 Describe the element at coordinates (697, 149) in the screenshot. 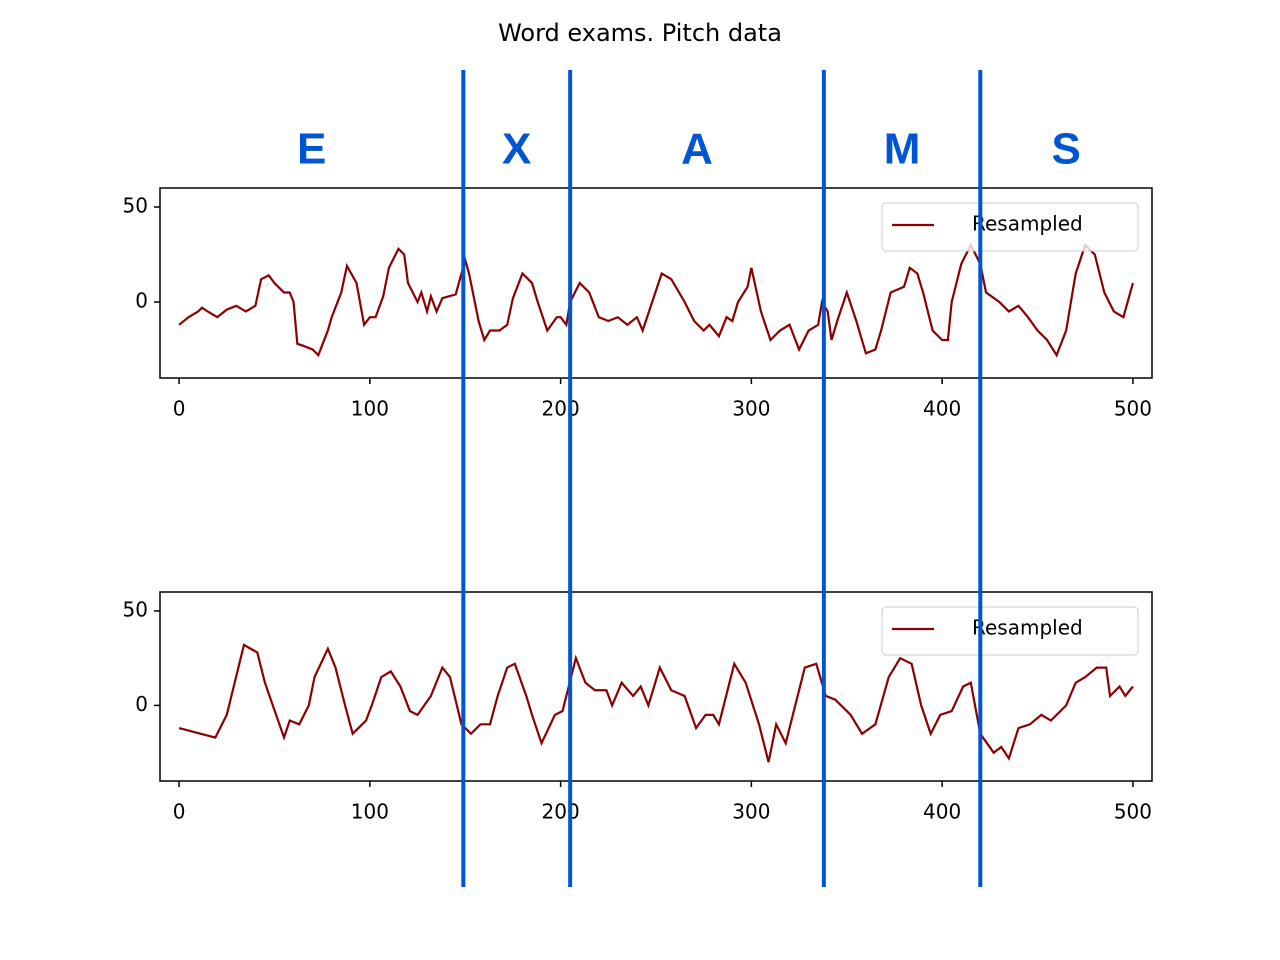

I see `segment-letter: A` at that location.